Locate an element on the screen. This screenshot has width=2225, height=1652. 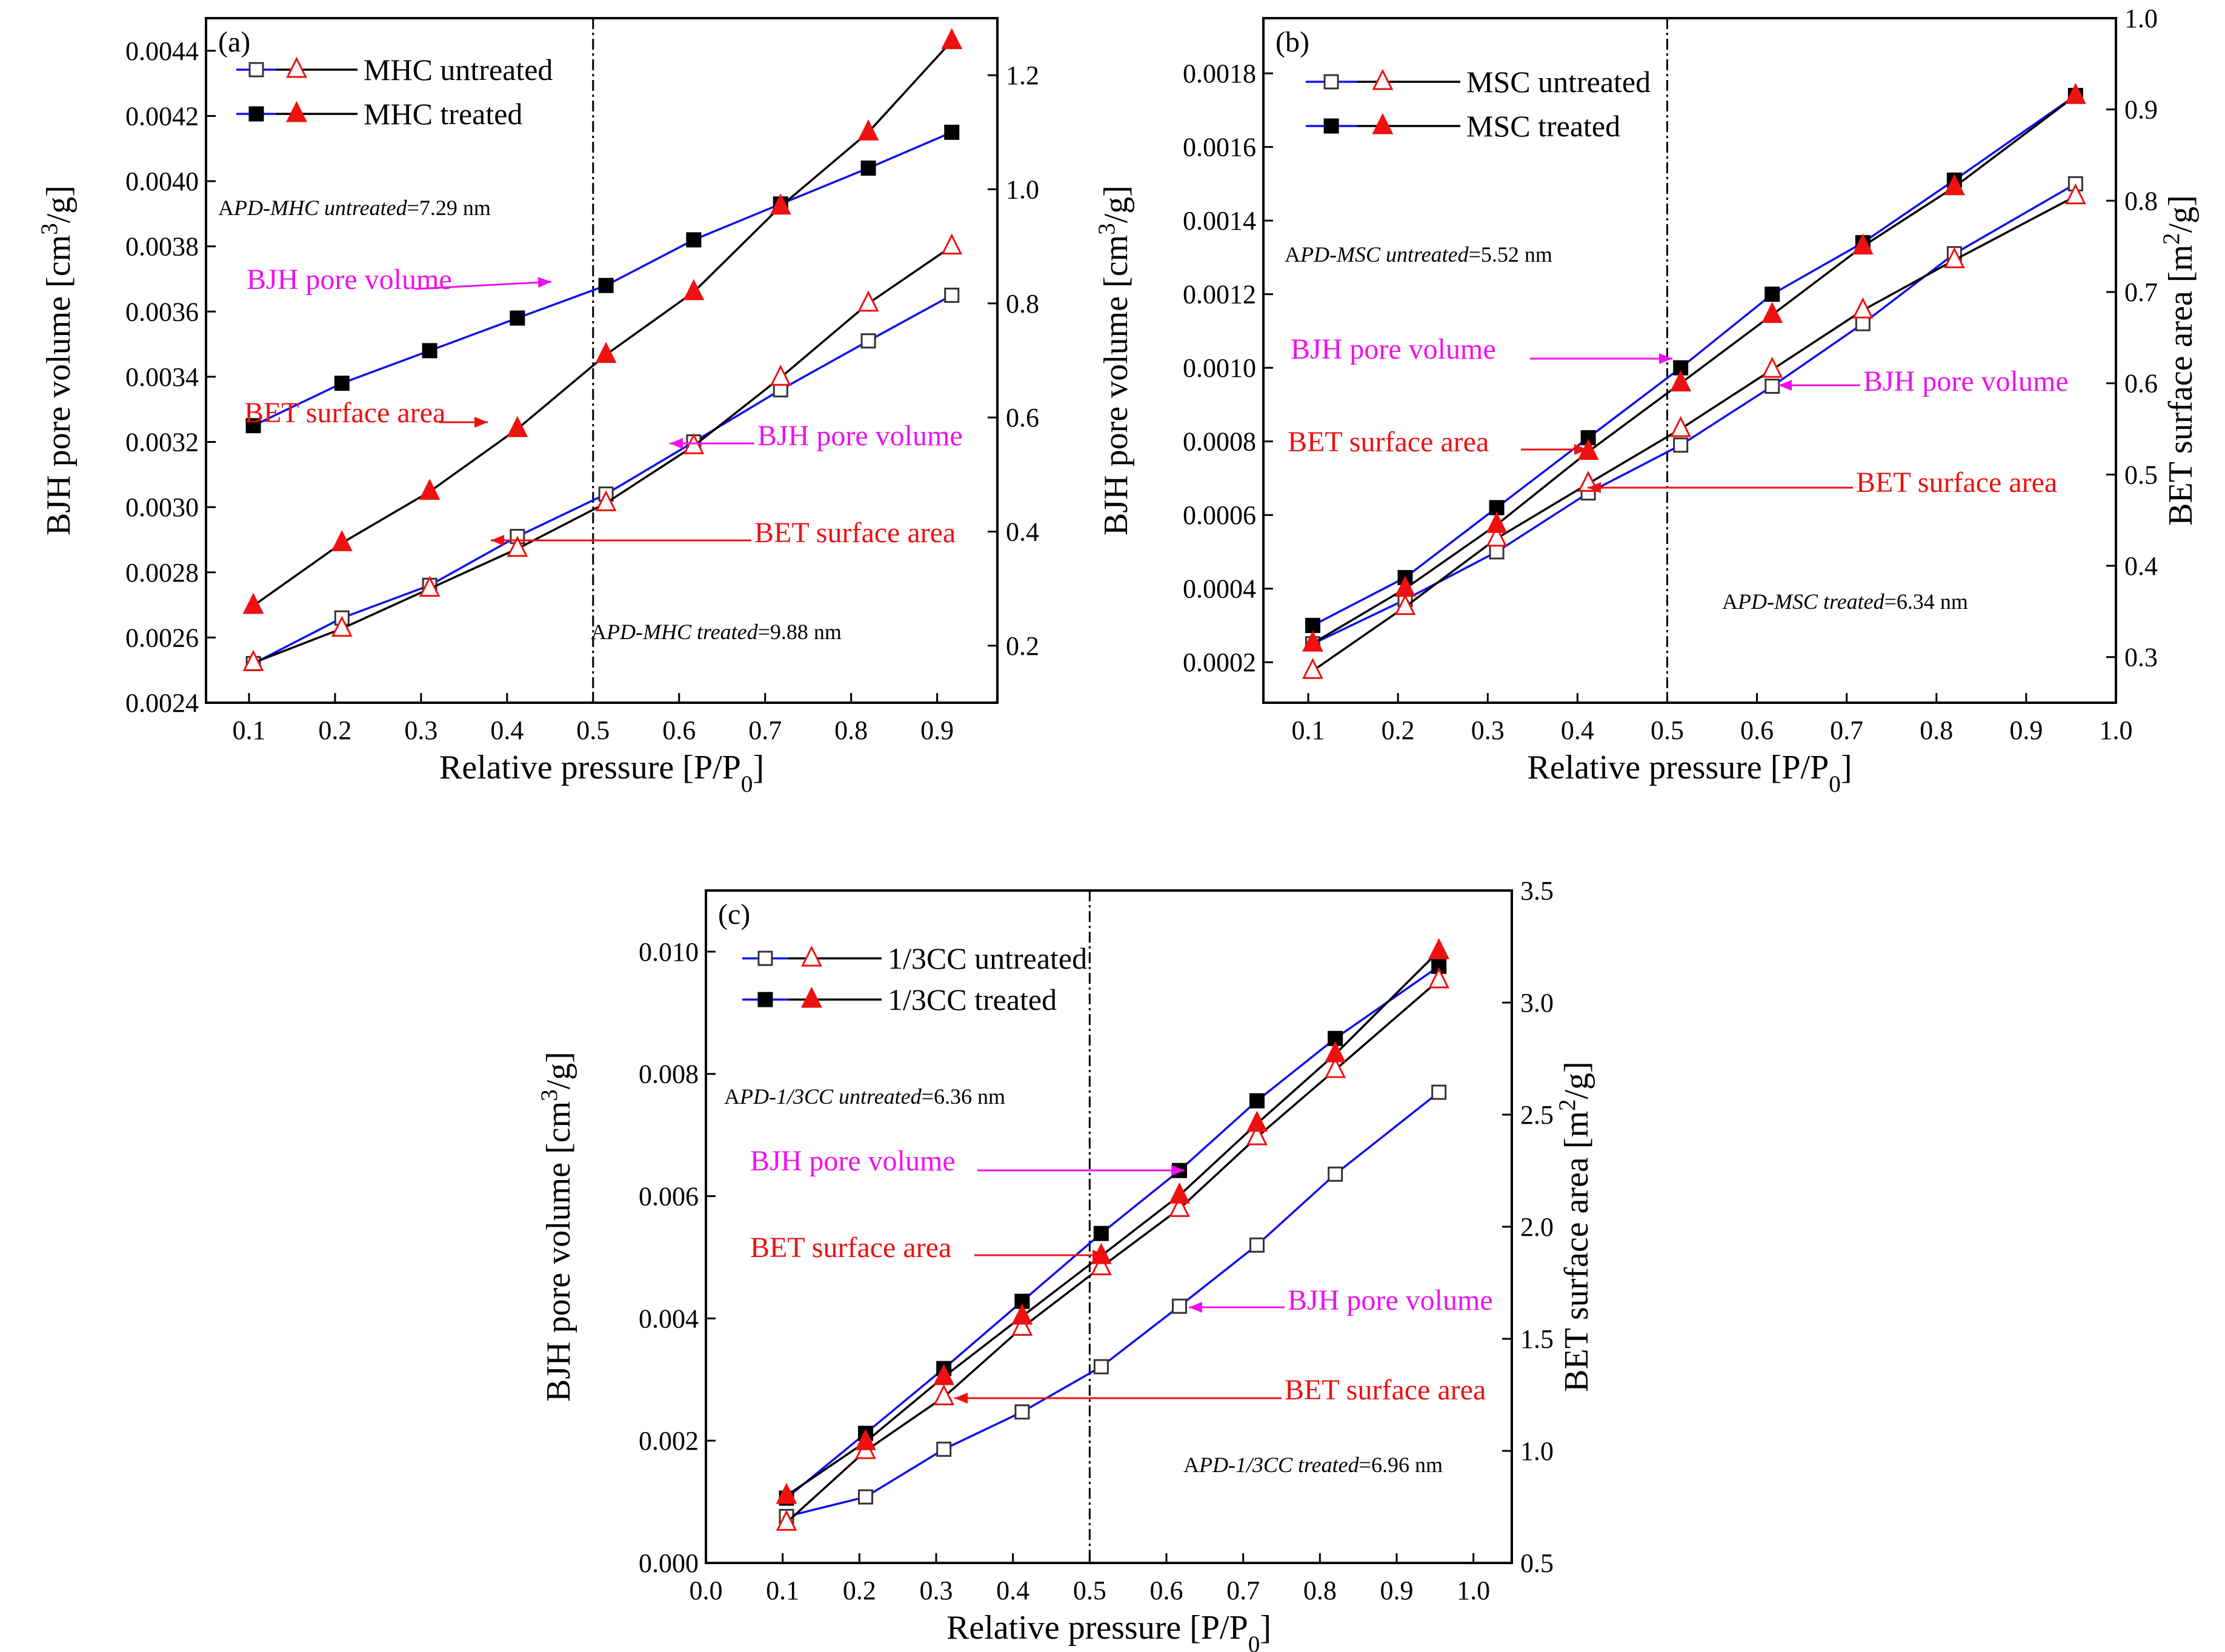
label-superscript: 2 is located at coordinates (1567, 1105).